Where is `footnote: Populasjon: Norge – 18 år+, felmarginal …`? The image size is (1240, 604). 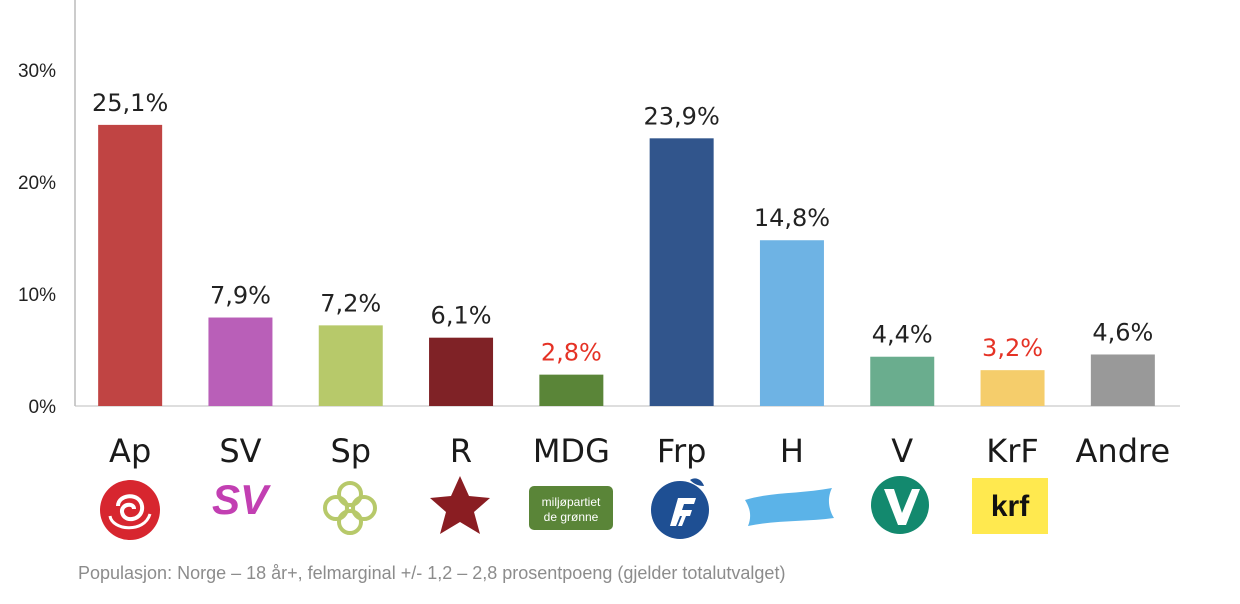
footnote: Populasjon: Norge – 18 år+, felmarginal … is located at coordinates (432, 573).